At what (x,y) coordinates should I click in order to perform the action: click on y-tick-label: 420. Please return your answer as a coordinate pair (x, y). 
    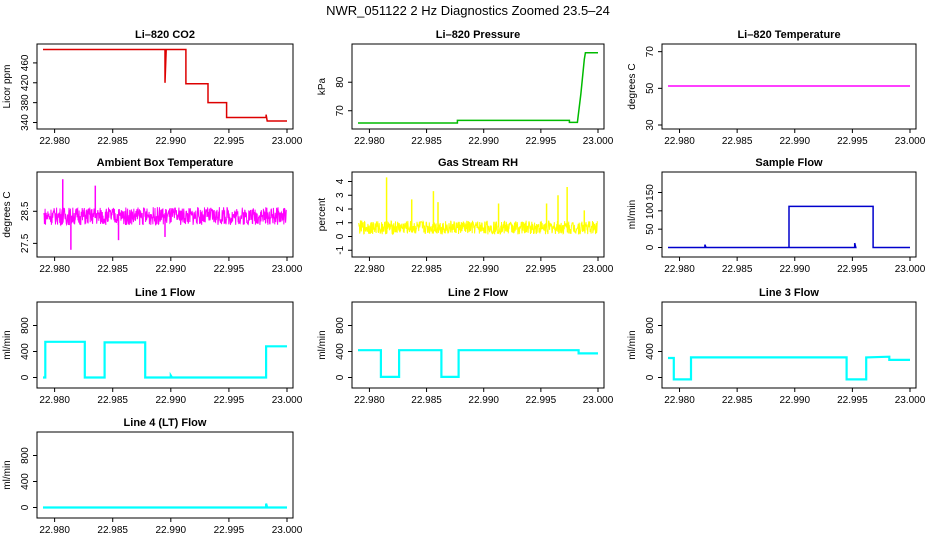
    Looking at the image, I should click on (25, 82).